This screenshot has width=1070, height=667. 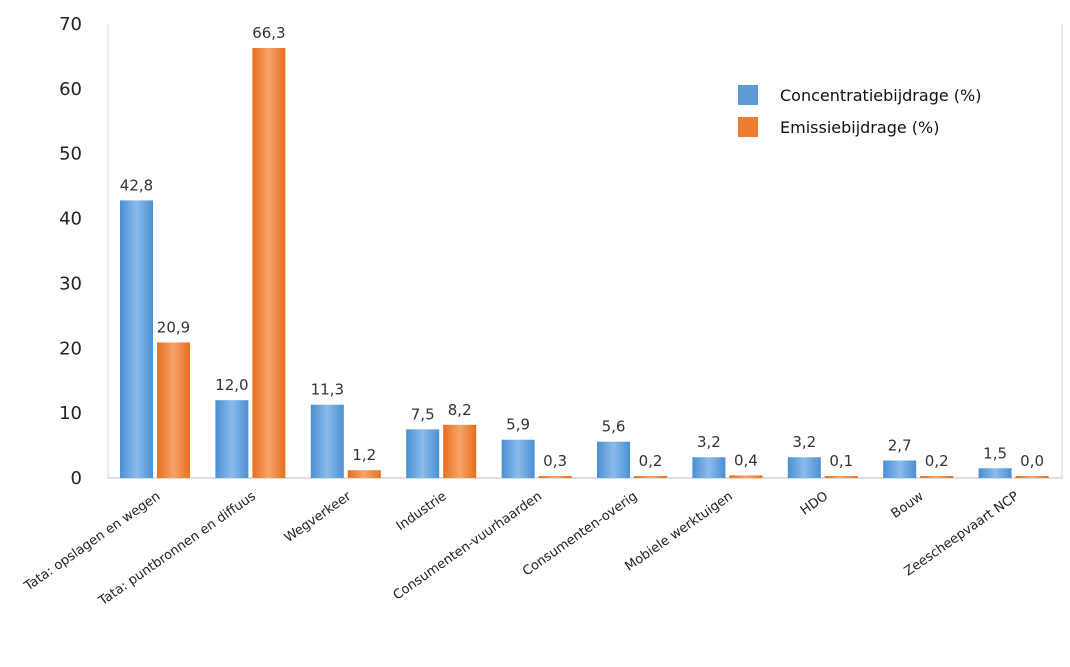 I want to click on x-category-label: Tata: puntbronnen en diffuus, so click(x=177, y=549).